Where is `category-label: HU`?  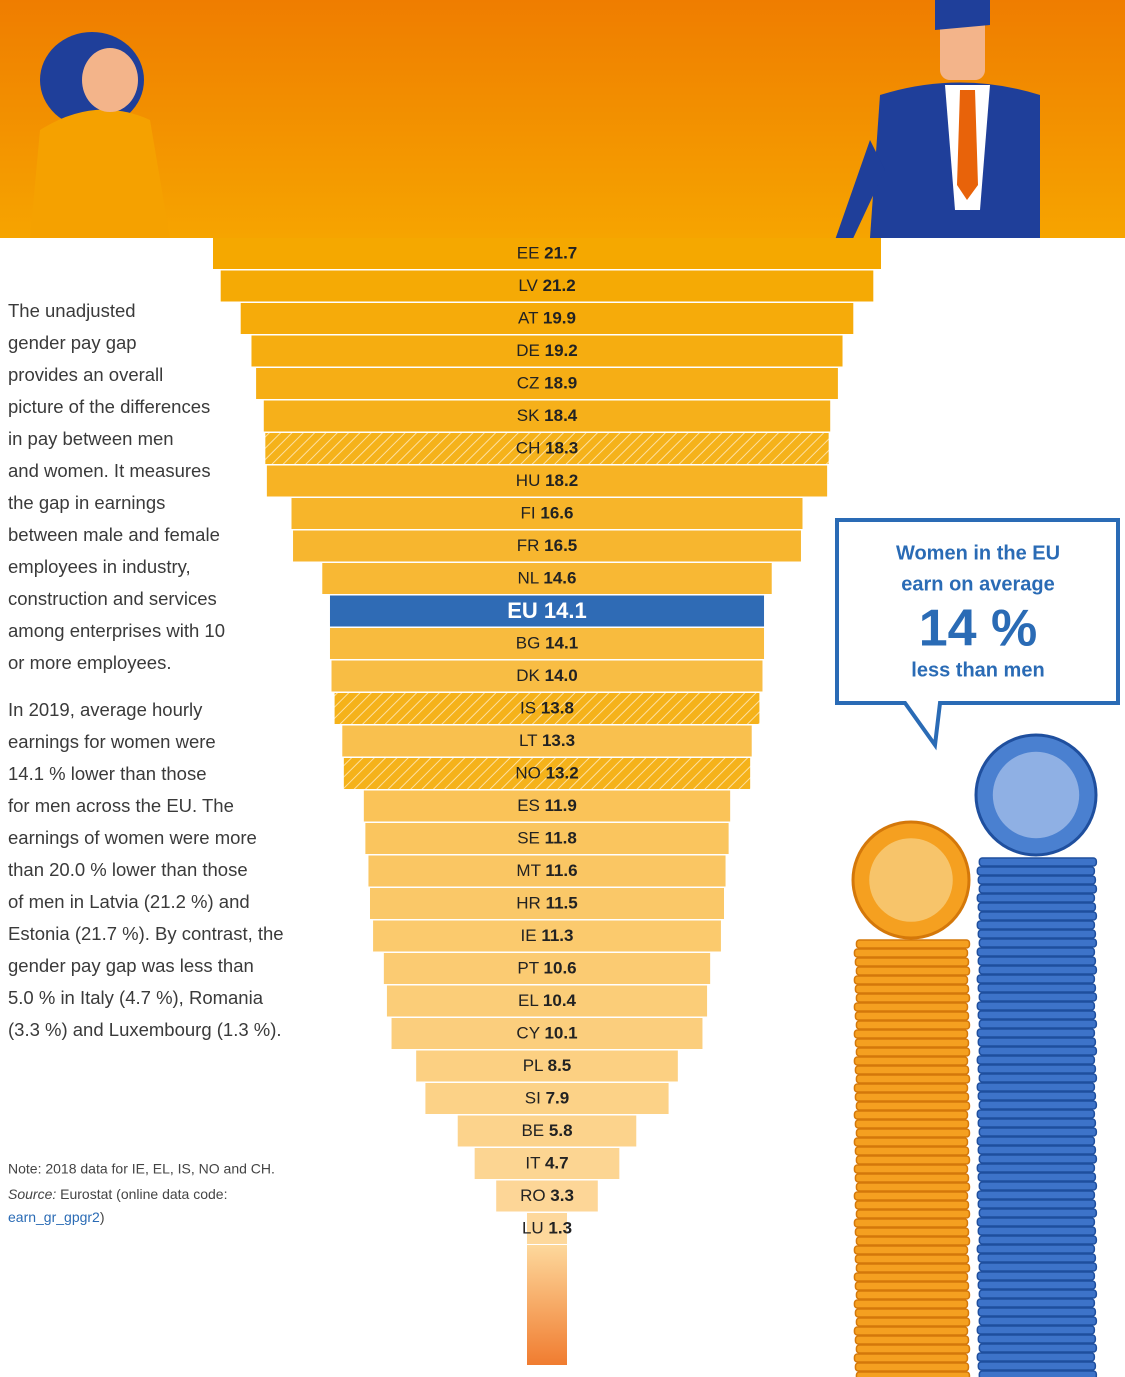 category-label: HU is located at coordinates (528, 480).